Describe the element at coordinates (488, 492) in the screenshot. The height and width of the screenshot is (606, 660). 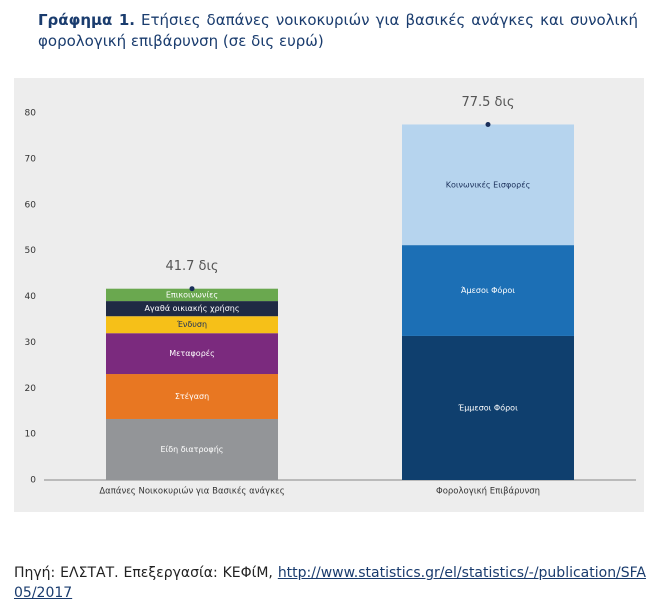
I see `x-tick-label: Φορολογική Επιβάρυνση` at that location.